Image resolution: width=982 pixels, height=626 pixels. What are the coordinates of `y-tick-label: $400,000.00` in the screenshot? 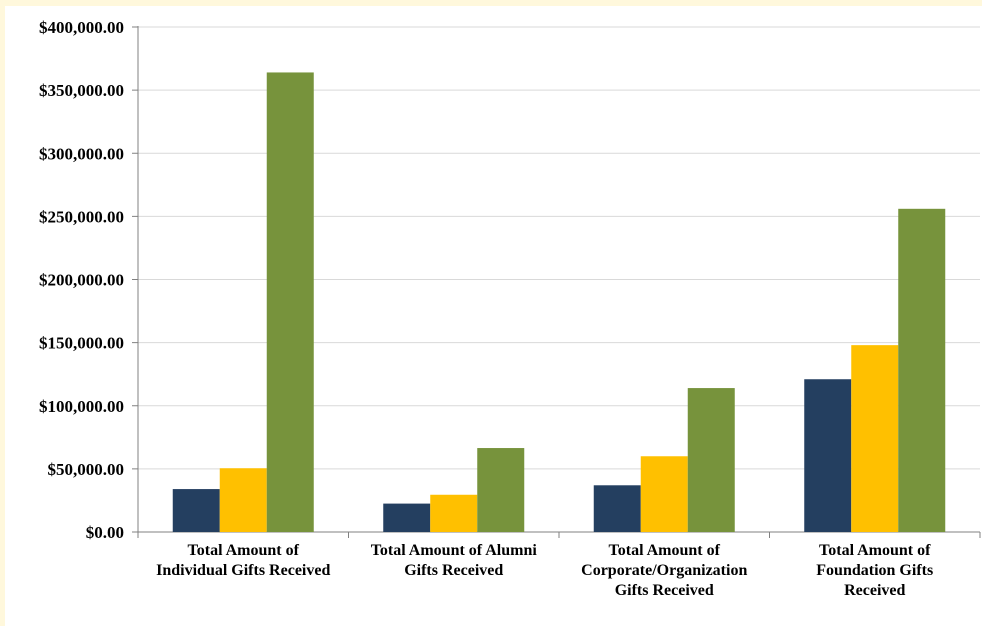 It's located at (81, 27).